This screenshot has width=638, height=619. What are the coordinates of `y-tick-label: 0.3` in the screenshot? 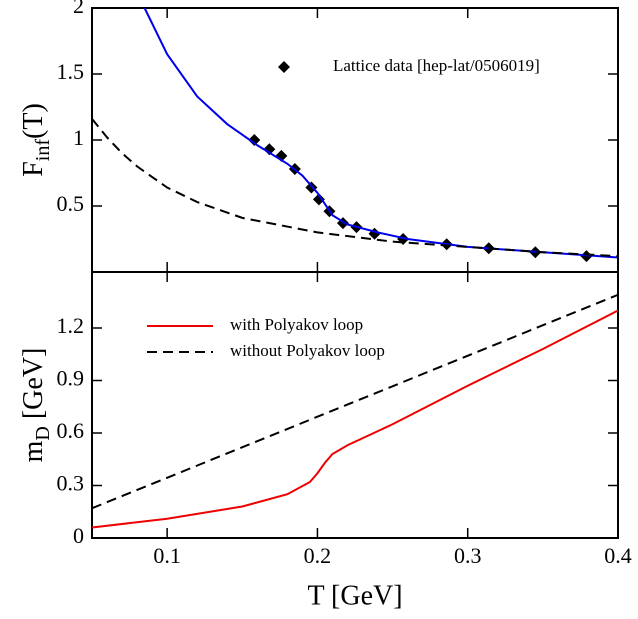 It's located at (71, 483).